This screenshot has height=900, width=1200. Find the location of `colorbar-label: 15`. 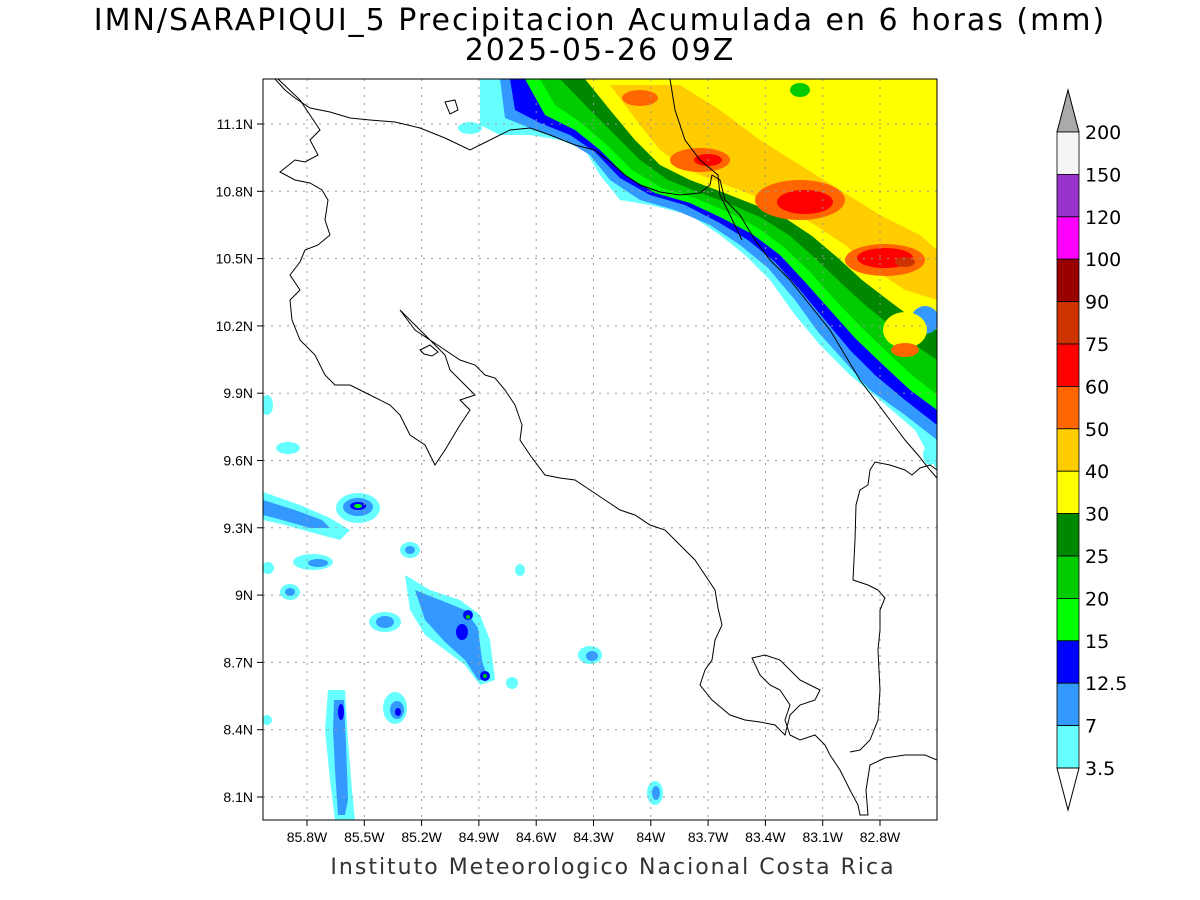

colorbar-label: 15 is located at coordinates (1097, 642).